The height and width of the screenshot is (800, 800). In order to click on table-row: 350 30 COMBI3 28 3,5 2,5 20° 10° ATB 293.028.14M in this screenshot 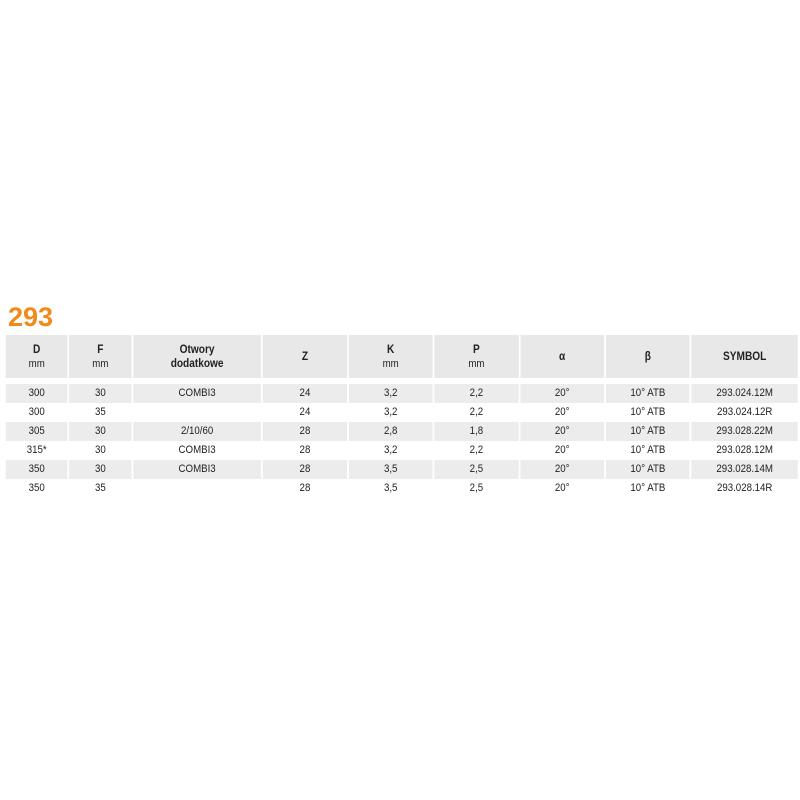, I will do `click(401, 469)`.